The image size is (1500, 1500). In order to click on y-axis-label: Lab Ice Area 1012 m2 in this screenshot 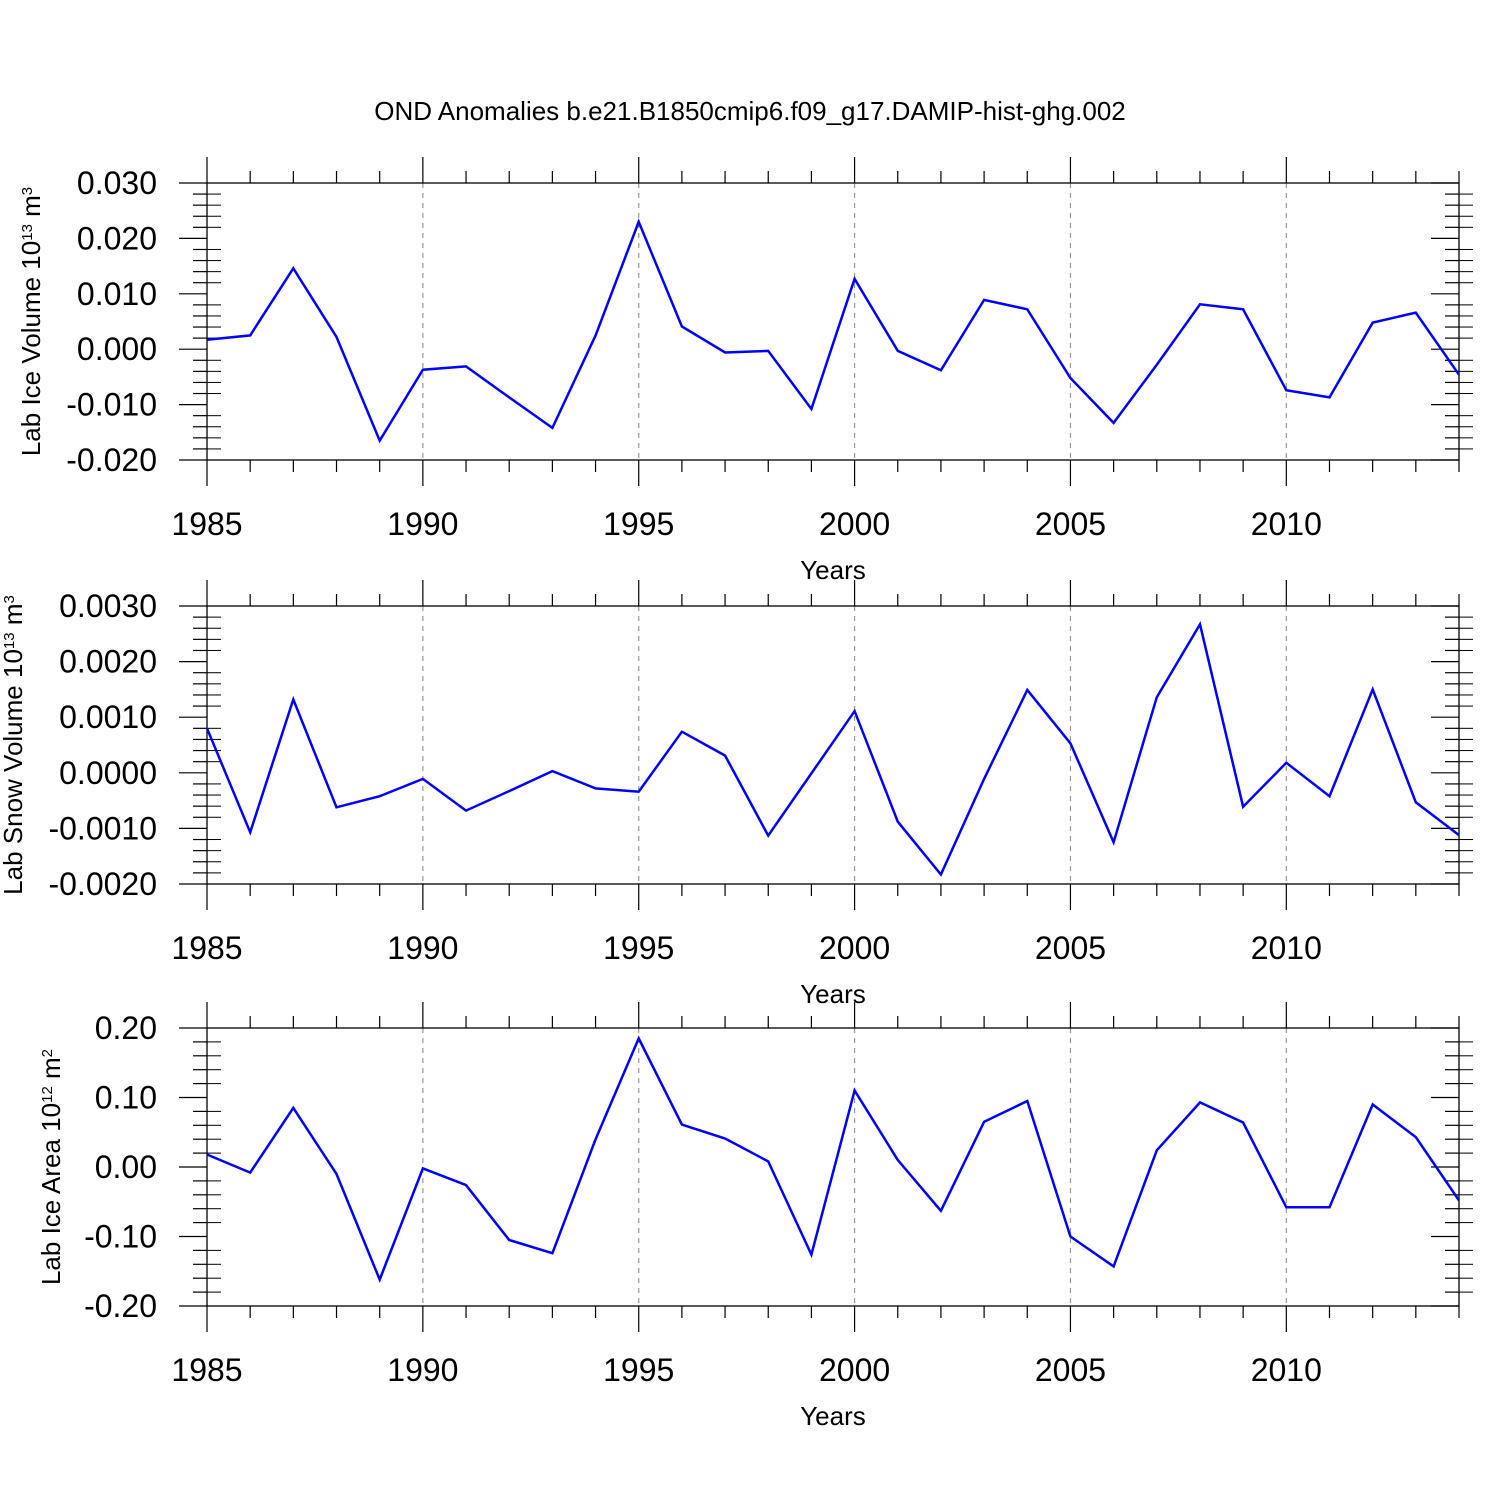, I will do `click(51, 1167)`.